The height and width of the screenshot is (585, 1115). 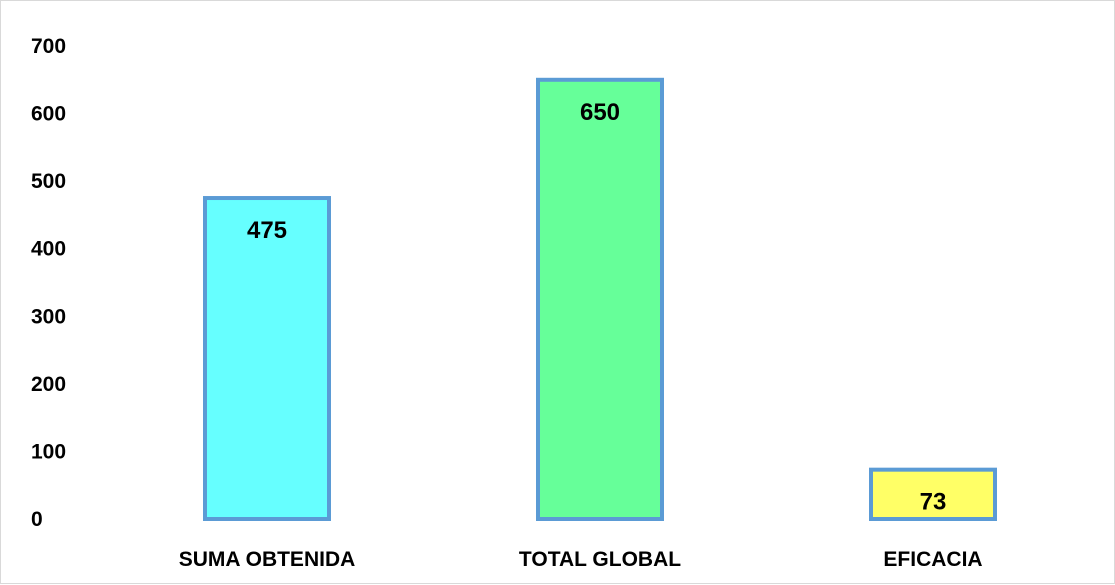 What do you see at coordinates (48, 451) in the screenshot?
I see `y-tick-label: 100` at bounding box center [48, 451].